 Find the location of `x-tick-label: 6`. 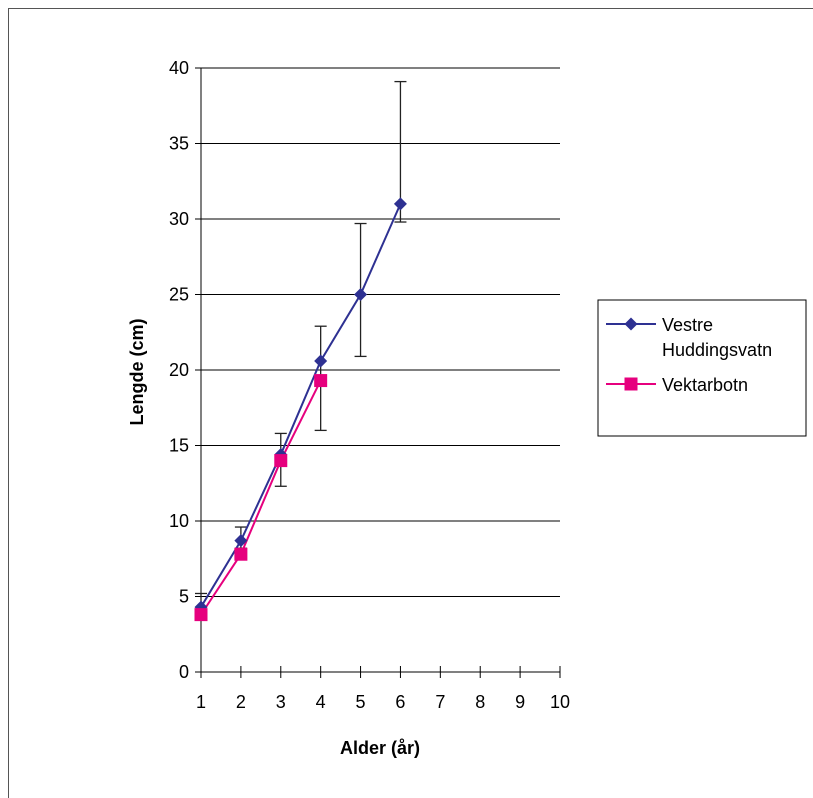

x-tick-label: 6 is located at coordinates (400, 702).